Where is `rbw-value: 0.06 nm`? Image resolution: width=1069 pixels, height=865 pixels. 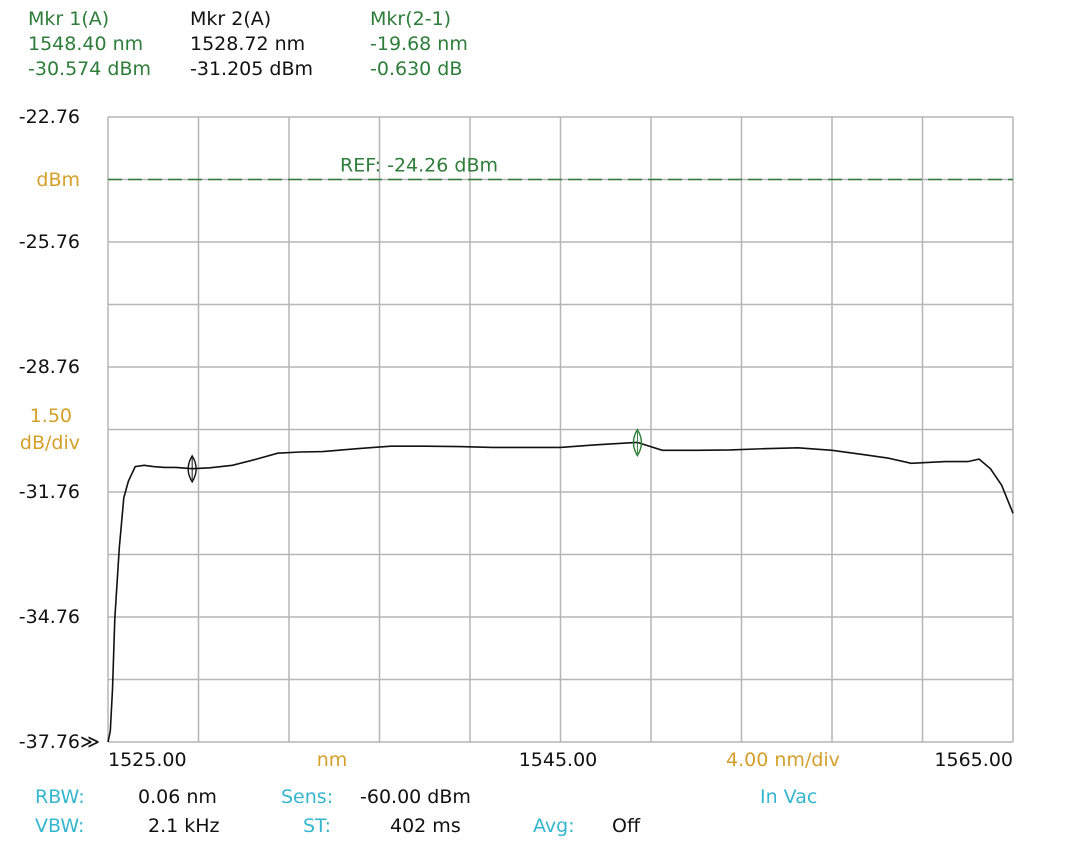
rbw-value: 0.06 nm is located at coordinates (177, 797).